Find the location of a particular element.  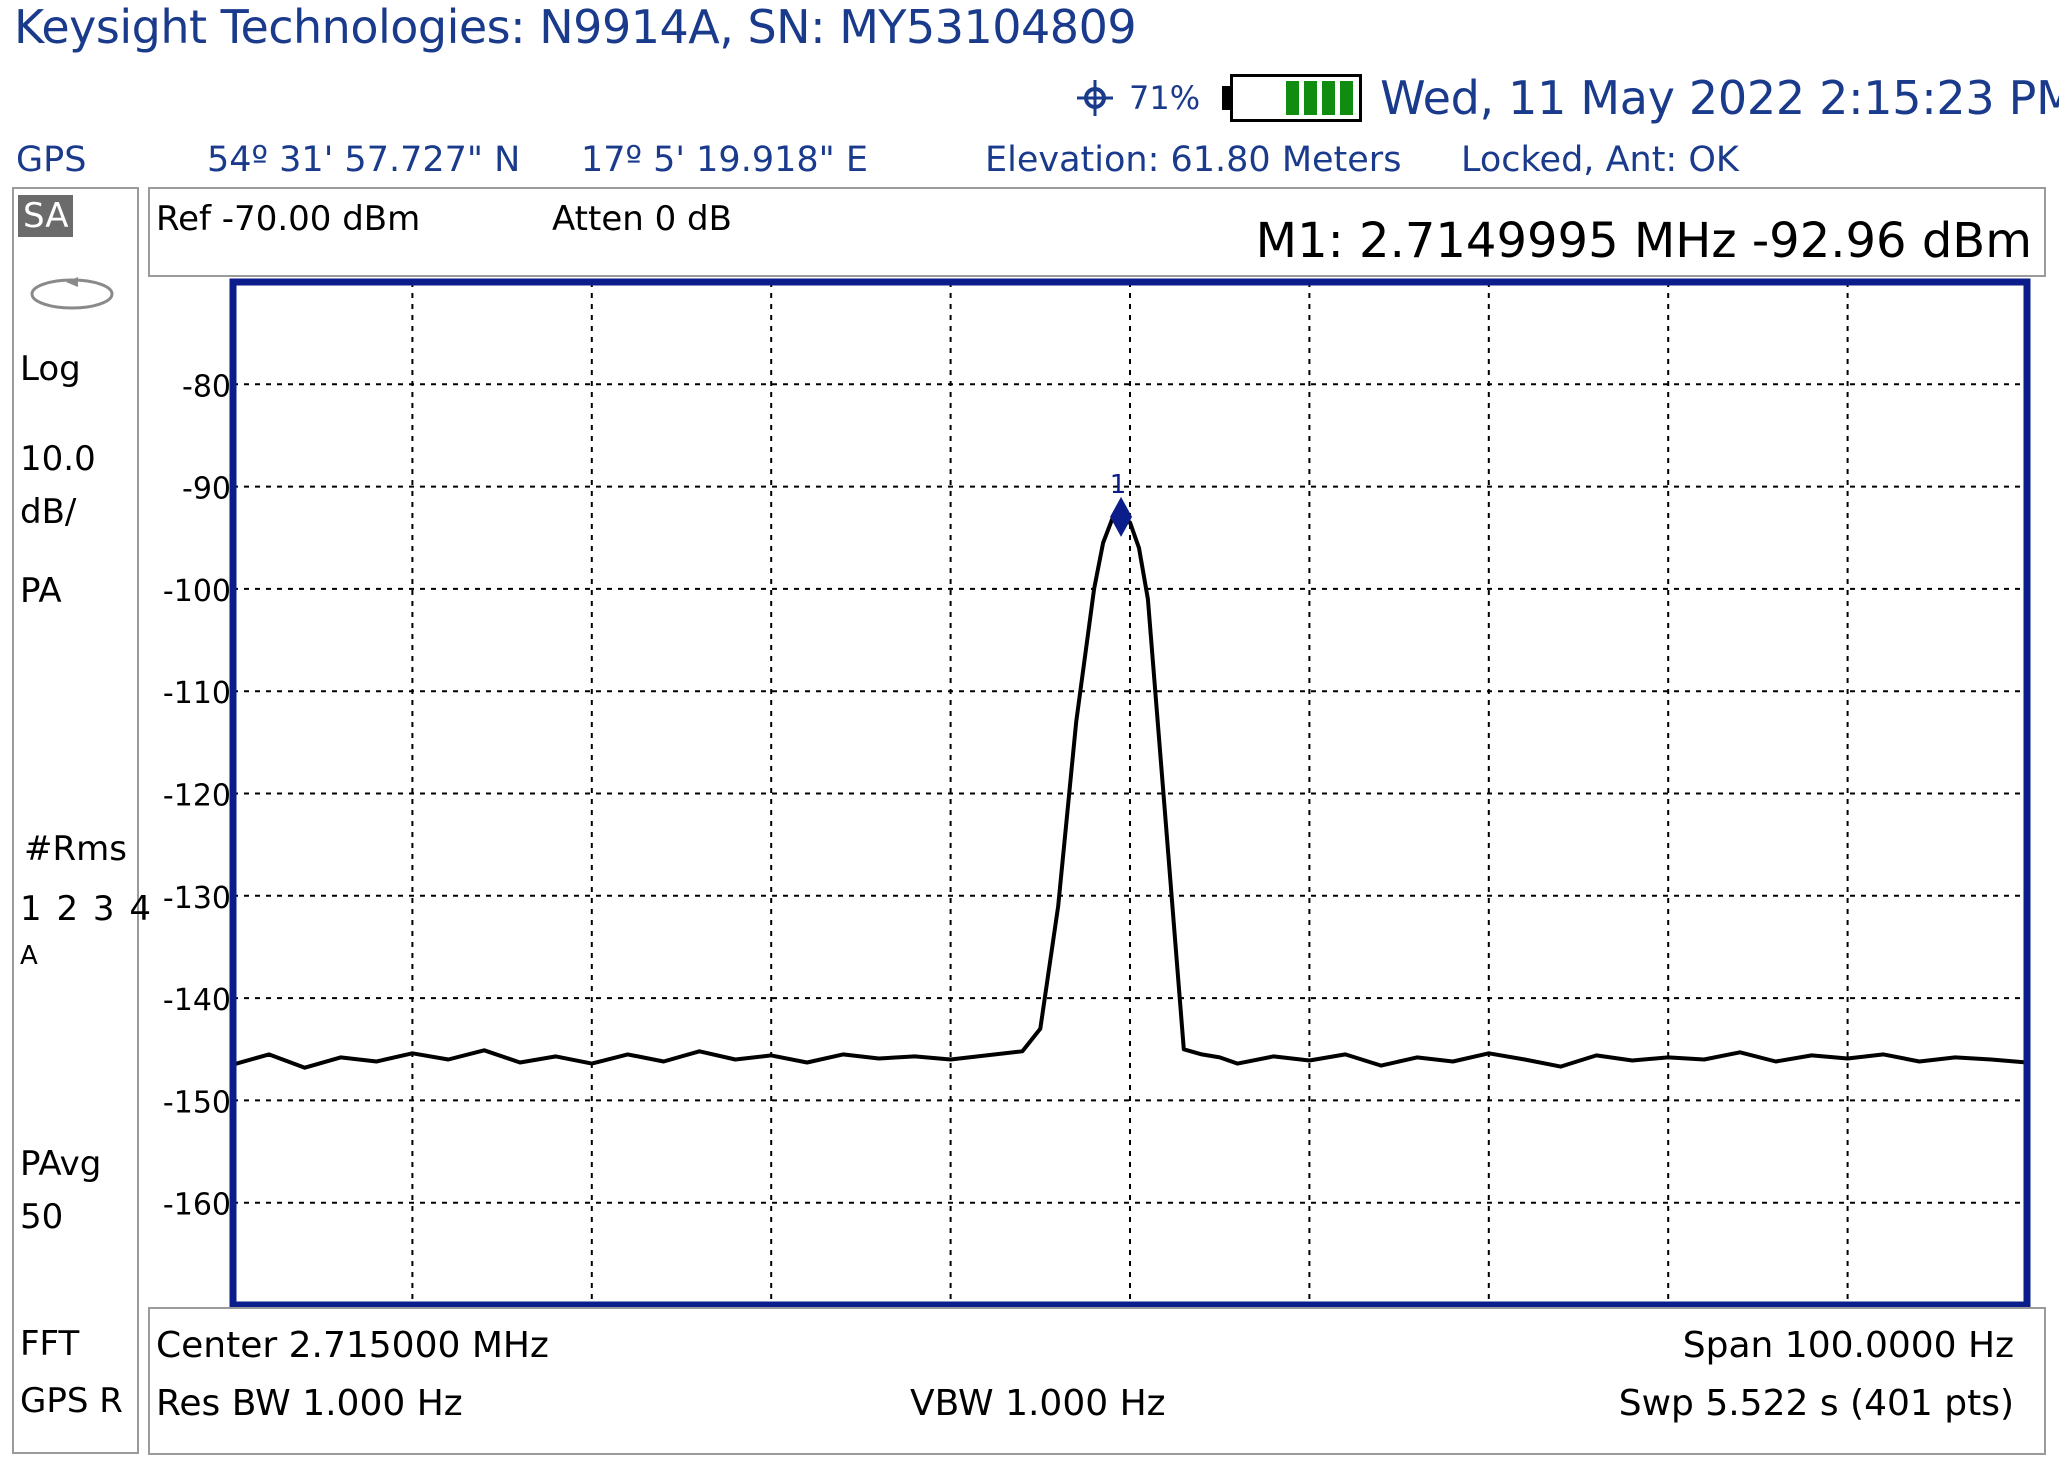

marker-diamond is located at coordinates (1121, 516).